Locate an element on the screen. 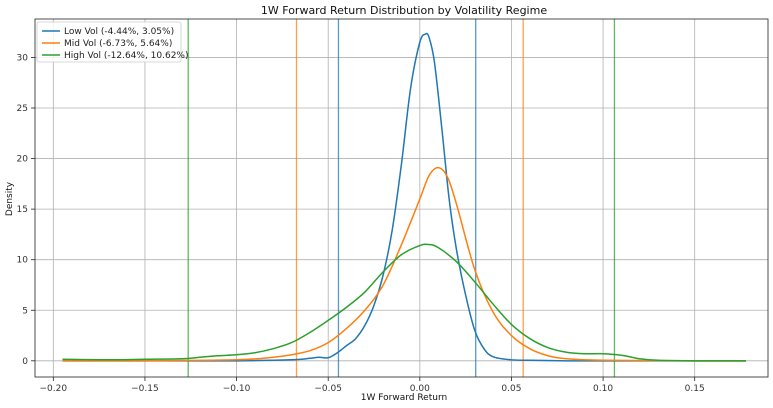  x-tick-label: 0.00 is located at coordinates (420, 389).